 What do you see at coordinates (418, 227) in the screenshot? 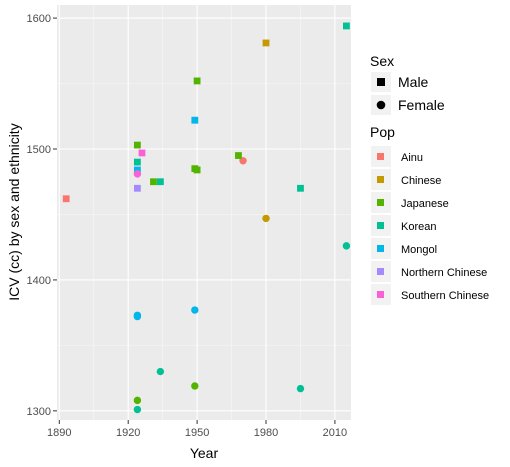
I see `legend-pop-label: Korean` at bounding box center [418, 227].